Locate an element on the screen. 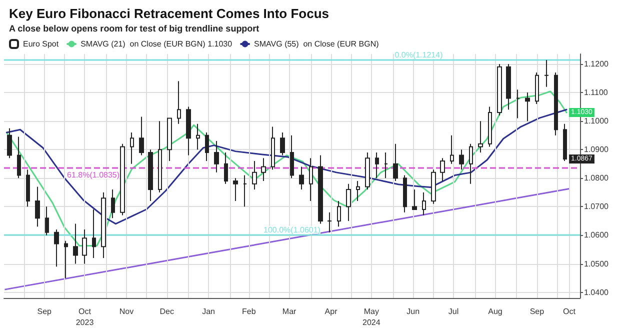  legend-label: SMAVG (21) on Close (EUR BGN) 1.1030 is located at coordinates (156, 44).